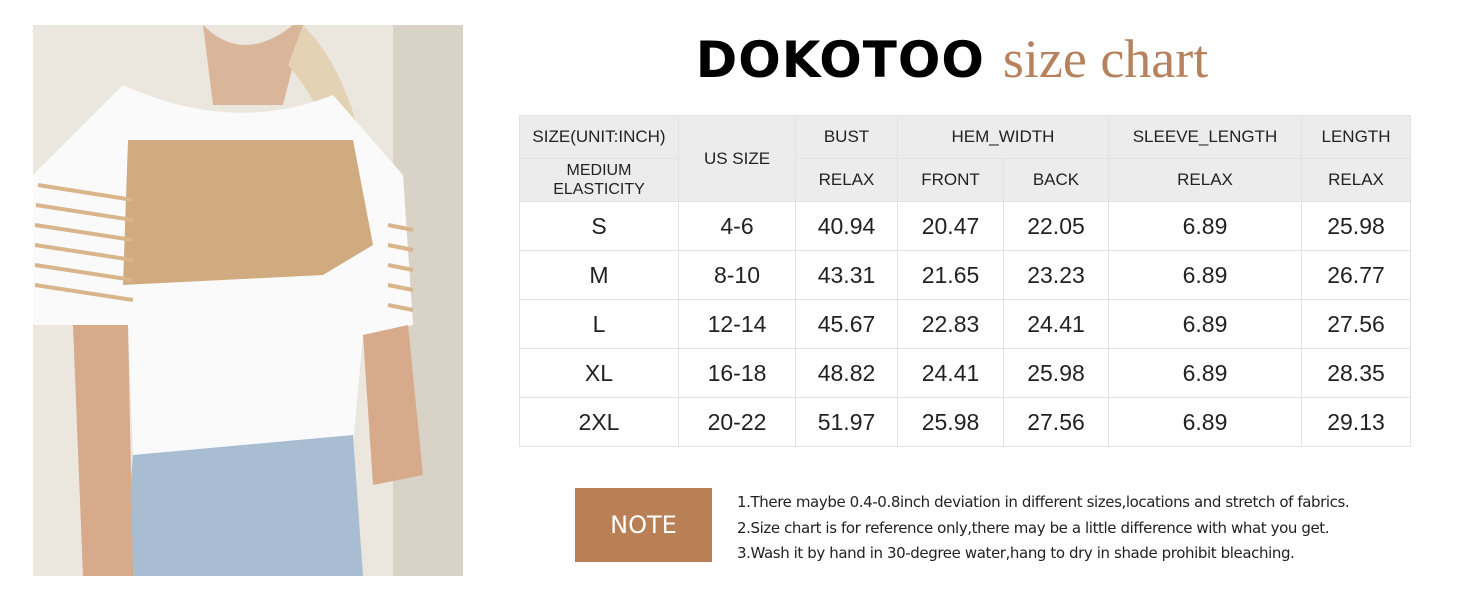 The width and height of the screenshot is (1464, 600). I want to click on table-row: 2XL 20-22 51.97 25.98 27.56 6.89 29.13, so click(965, 422).